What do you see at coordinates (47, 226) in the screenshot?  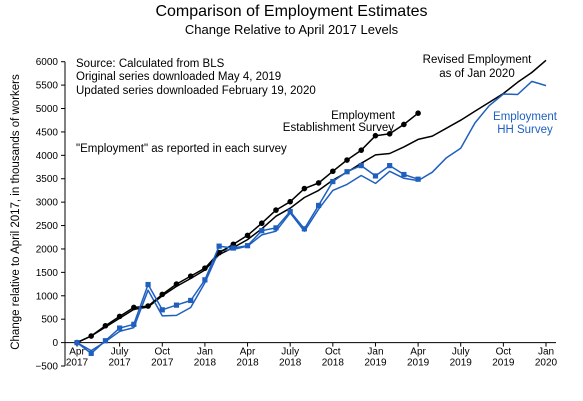 I see `y-tick-label: 2500` at bounding box center [47, 226].